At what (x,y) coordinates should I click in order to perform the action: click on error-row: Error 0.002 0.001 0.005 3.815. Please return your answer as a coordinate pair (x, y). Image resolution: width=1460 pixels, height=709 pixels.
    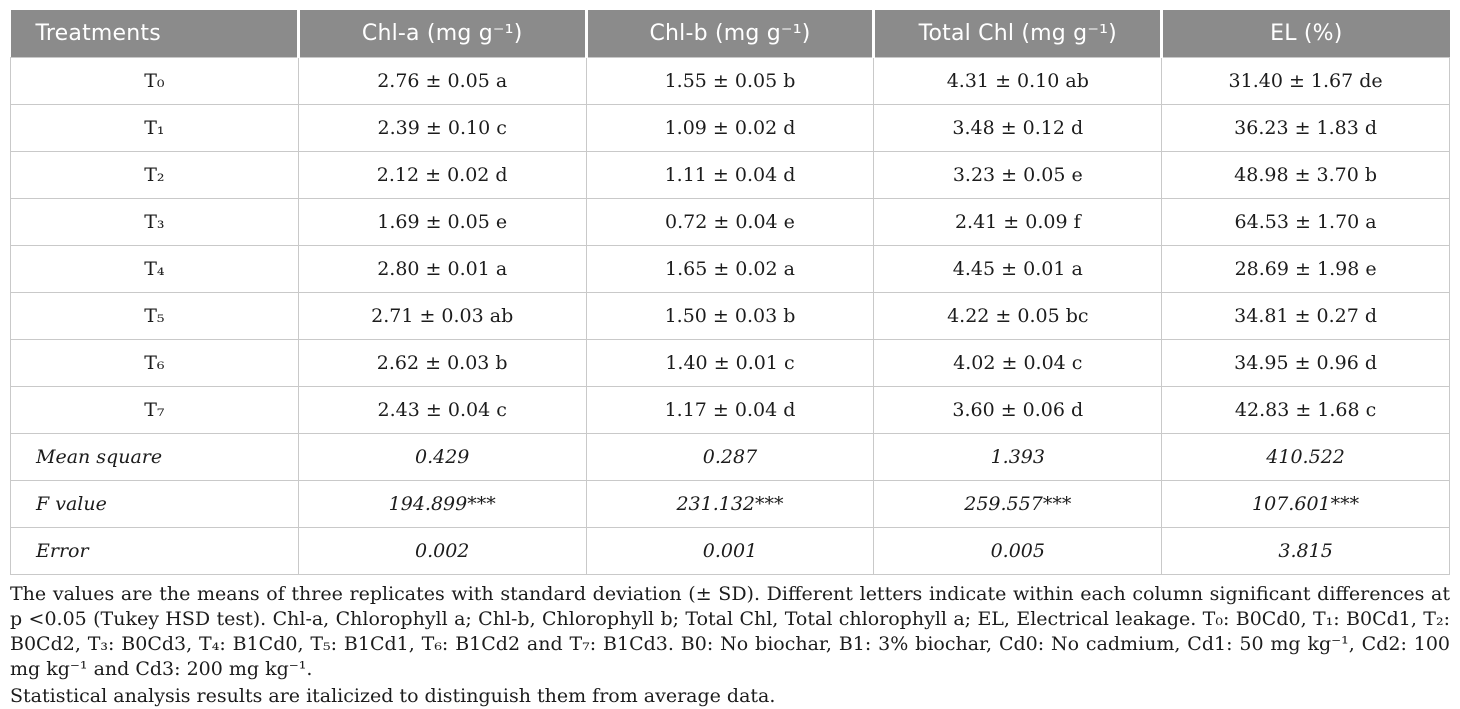
    Looking at the image, I should click on (730, 551).